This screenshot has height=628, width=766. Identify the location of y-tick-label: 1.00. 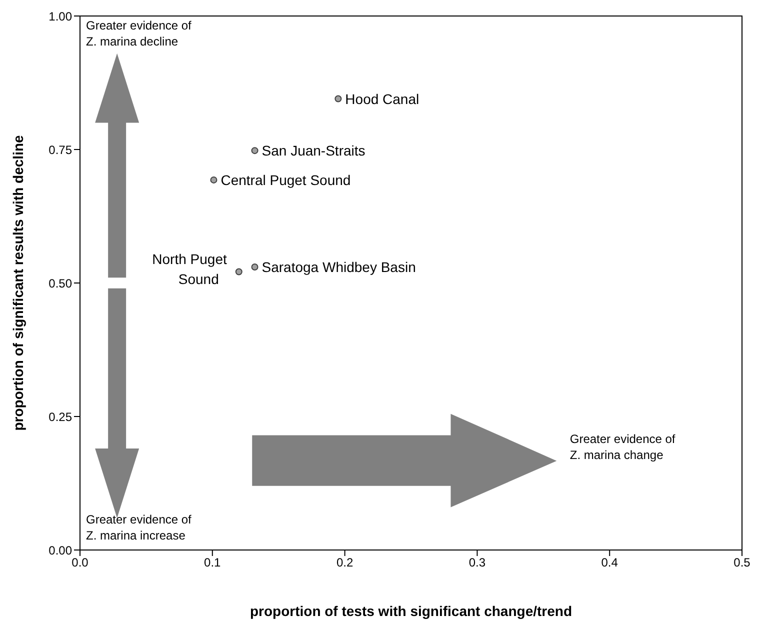
(60, 16).